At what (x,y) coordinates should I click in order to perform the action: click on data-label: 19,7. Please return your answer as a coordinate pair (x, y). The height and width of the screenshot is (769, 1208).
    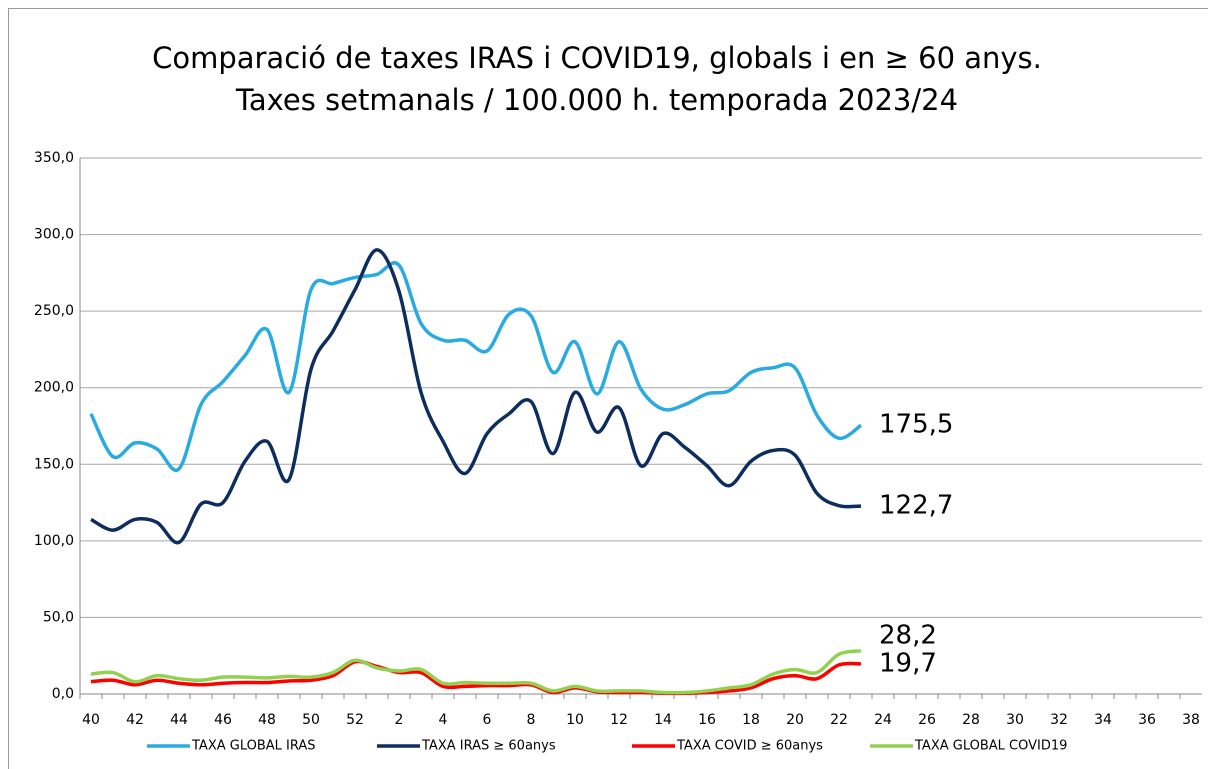
    Looking at the image, I should click on (908, 663).